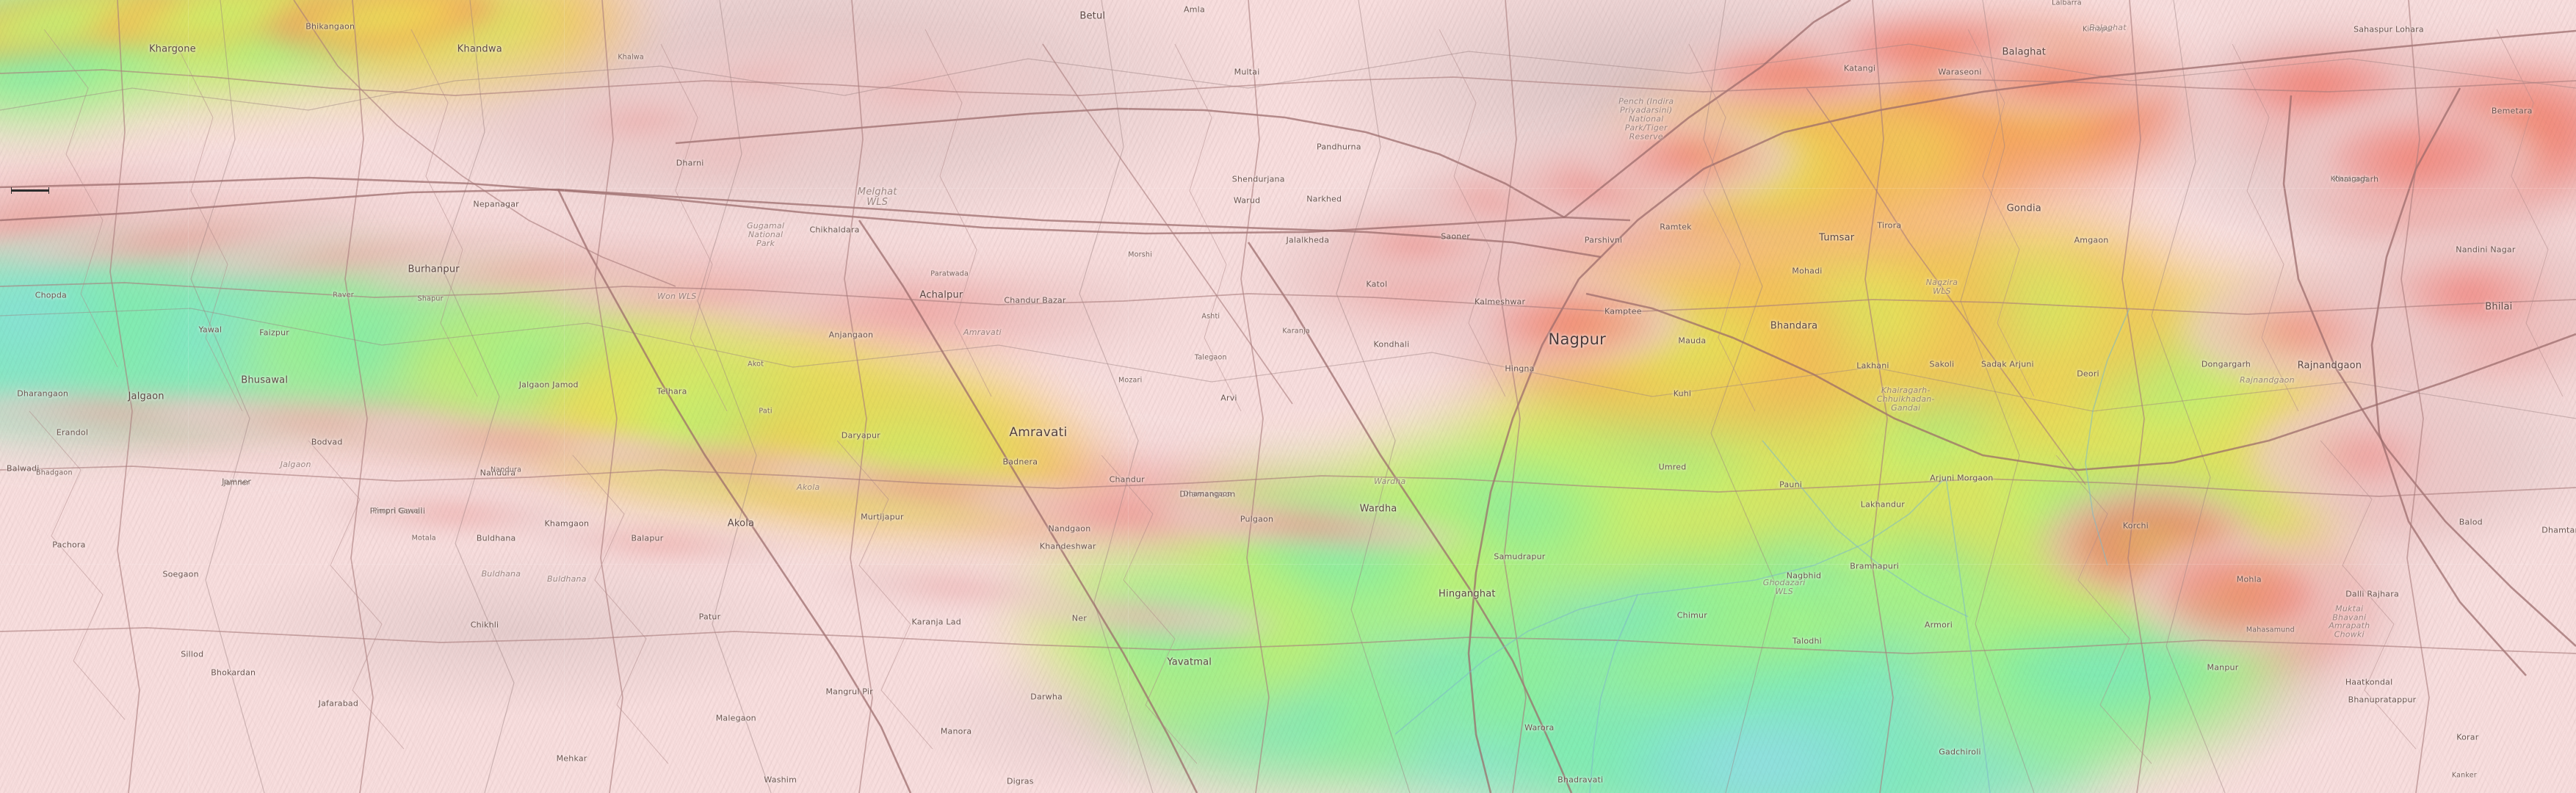  I want to click on scale-bar, so click(30, 191).